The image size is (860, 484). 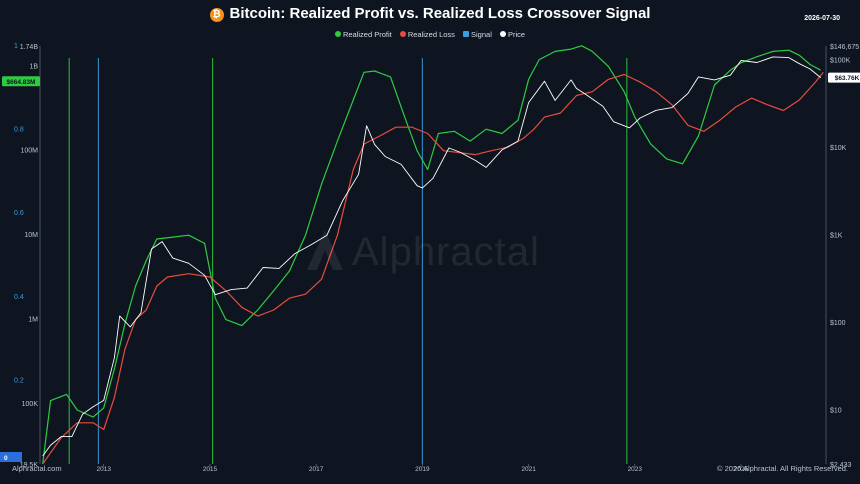 I want to click on legend-item-price: Price, so click(x=512, y=34).